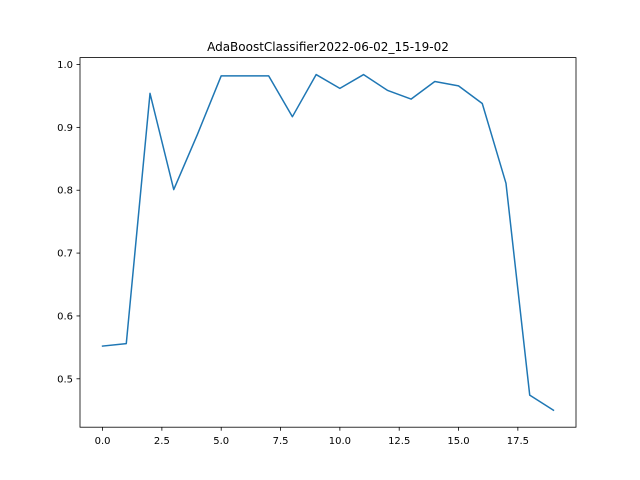  Describe the element at coordinates (458, 441) in the screenshot. I see `x-tick-label: 15.0` at that location.